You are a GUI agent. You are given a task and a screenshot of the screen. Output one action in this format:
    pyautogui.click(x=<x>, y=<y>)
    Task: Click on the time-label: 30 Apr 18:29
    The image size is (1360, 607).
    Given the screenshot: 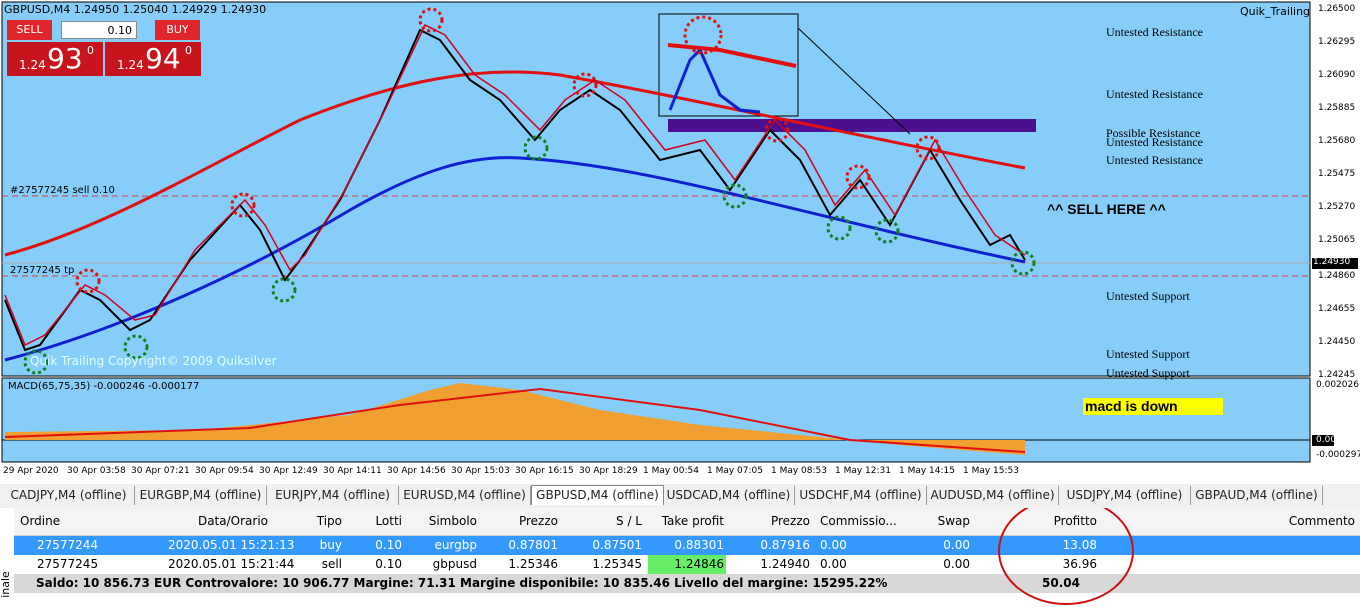 What is the action you would take?
    pyautogui.click(x=608, y=471)
    